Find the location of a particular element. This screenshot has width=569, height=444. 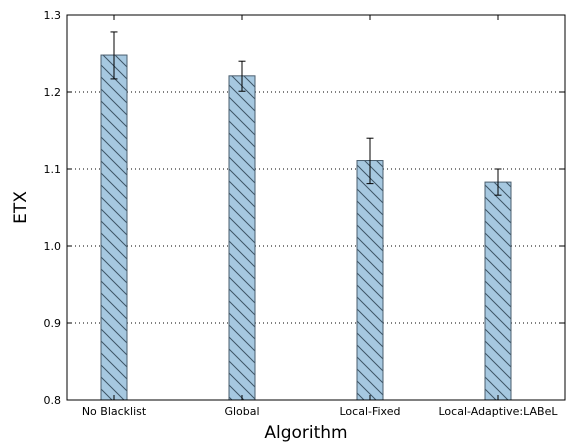

x-tick-label: No Blacklist is located at coordinates (114, 411).